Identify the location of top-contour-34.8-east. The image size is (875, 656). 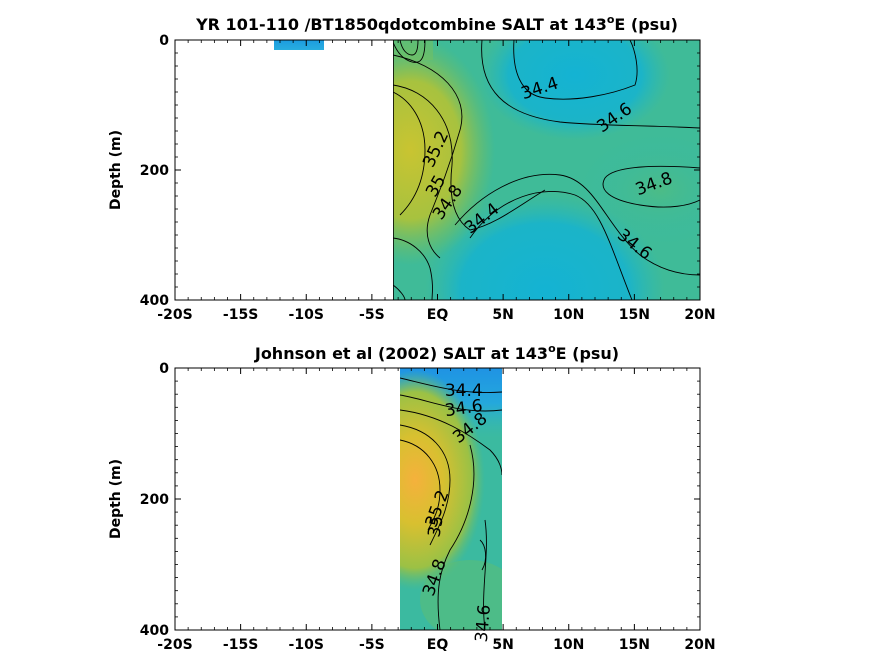
(651, 186).